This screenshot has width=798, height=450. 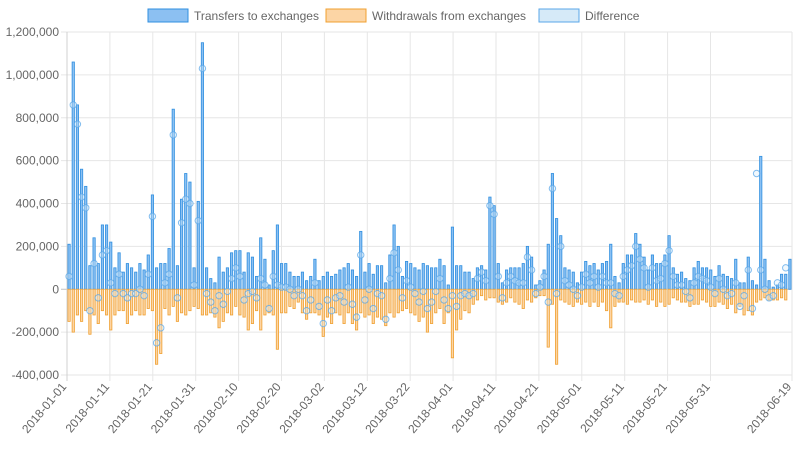 I want to click on legend-label: Withdrawals from exchanges, so click(x=449, y=16).